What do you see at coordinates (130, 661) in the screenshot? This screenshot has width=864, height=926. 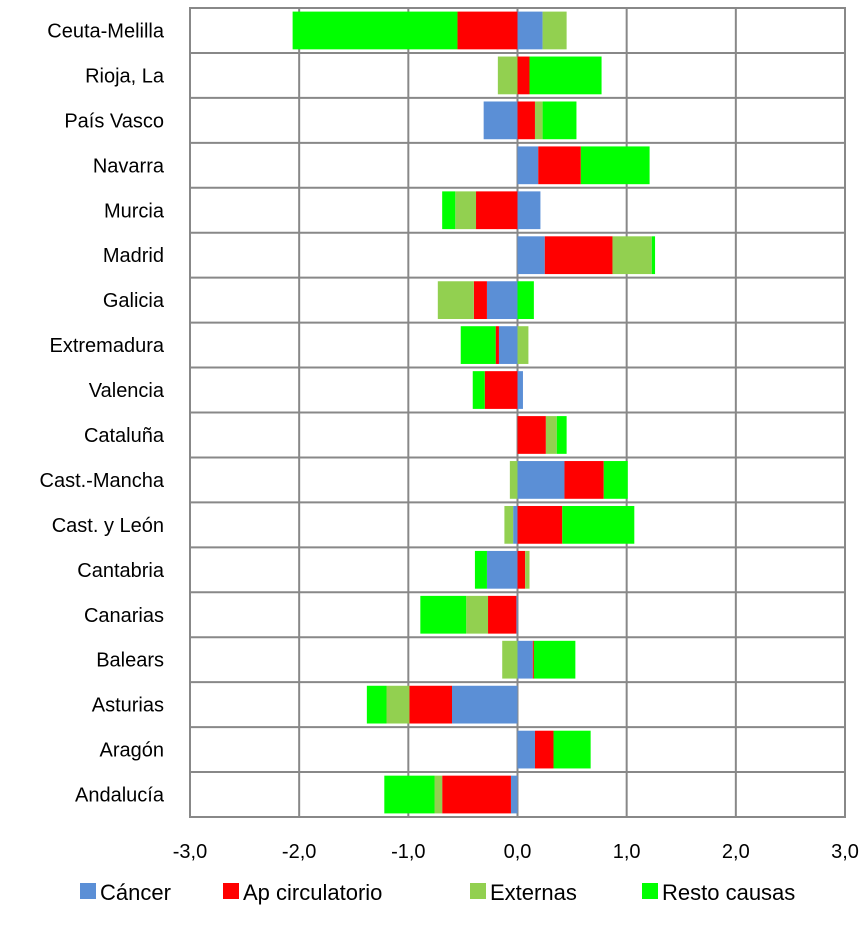 I see `category-label-14: Balears` at bounding box center [130, 661].